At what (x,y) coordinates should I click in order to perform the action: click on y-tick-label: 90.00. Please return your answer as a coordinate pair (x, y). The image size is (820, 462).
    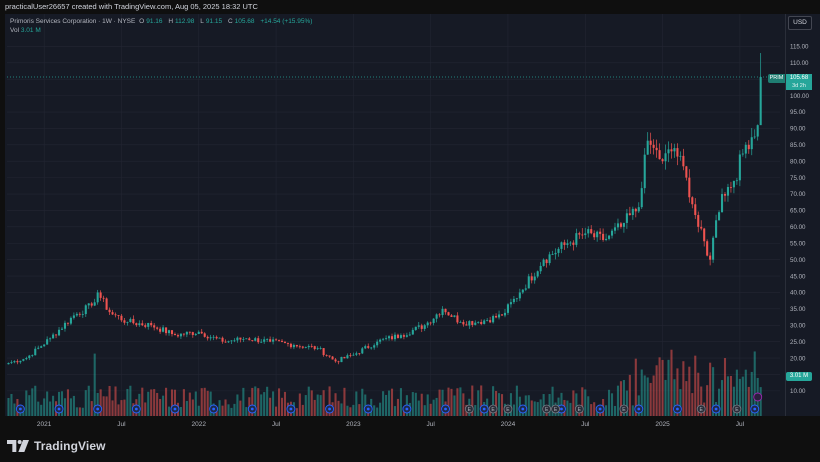
    Looking at the image, I should click on (798, 129).